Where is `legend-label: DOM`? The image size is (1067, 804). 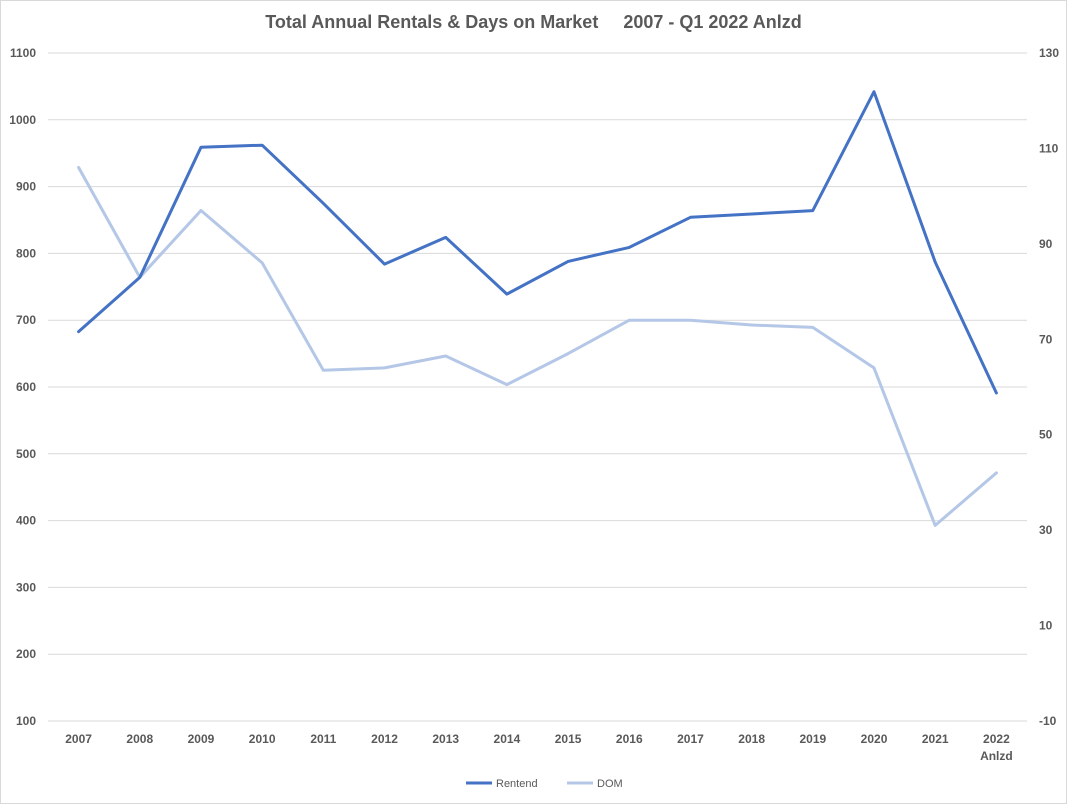
legend-label: DOM is located at coordinates (610, 784).